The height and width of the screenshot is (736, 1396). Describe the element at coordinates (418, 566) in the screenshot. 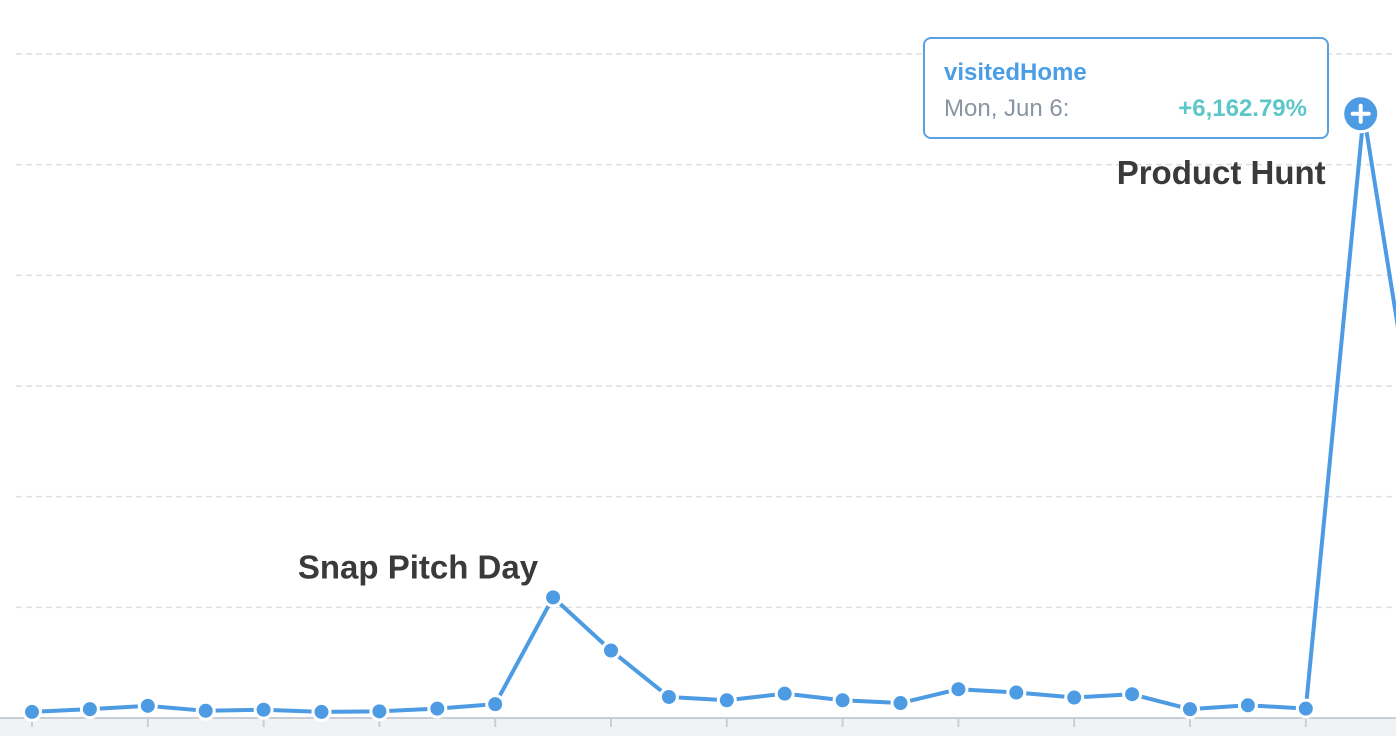

I see `annotation-label: Snap Pitch Day` at that location.